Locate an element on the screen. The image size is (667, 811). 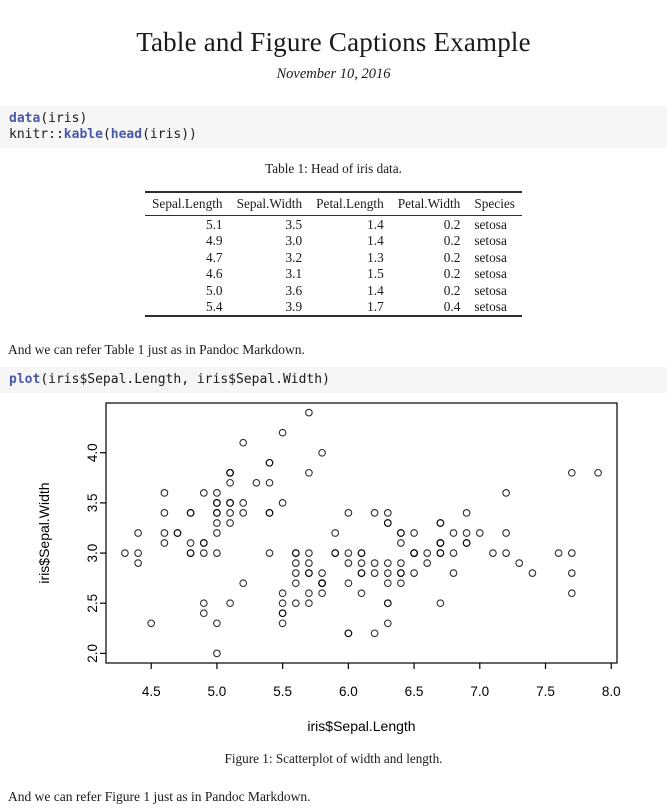
column-header: Species is located at coordinates (494, 203).